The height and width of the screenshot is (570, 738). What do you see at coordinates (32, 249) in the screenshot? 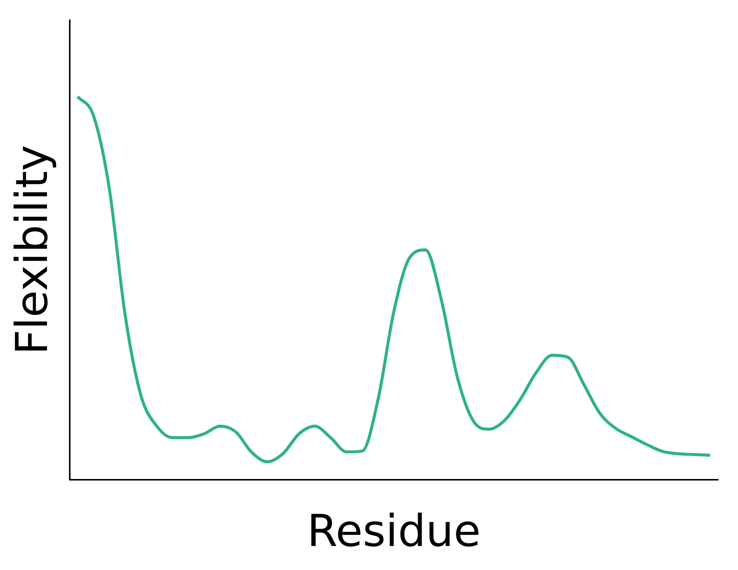
I see `y-axis-title: Flexibility` at bounding box center [32, 249].